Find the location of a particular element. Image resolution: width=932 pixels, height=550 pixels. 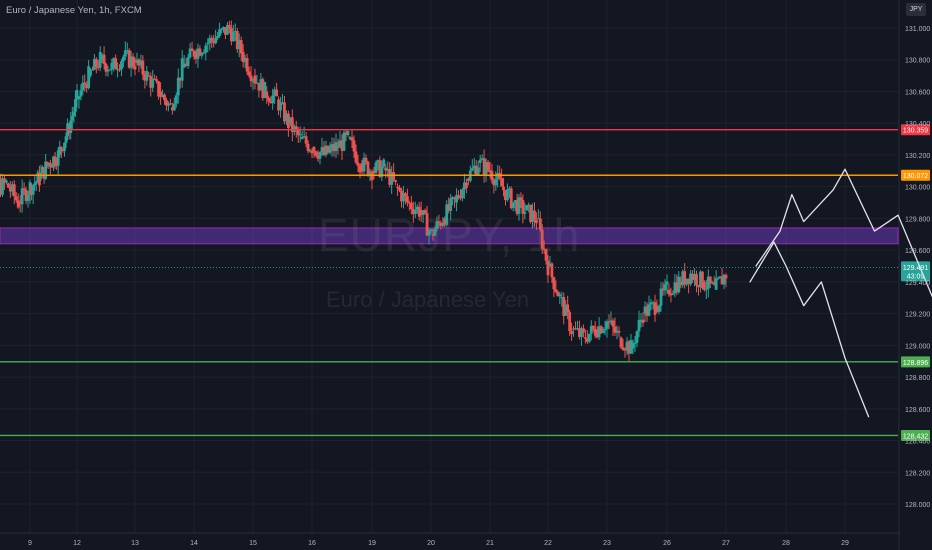

price-tick-label: 129.000 is located at coordinates (917, 346).